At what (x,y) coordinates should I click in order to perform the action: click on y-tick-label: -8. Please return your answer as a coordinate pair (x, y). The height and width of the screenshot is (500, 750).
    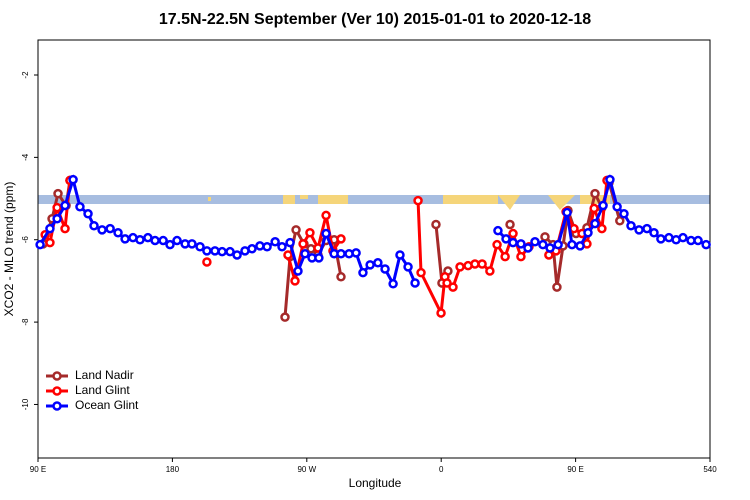
    Looking at the image, I should click on (25, 322).